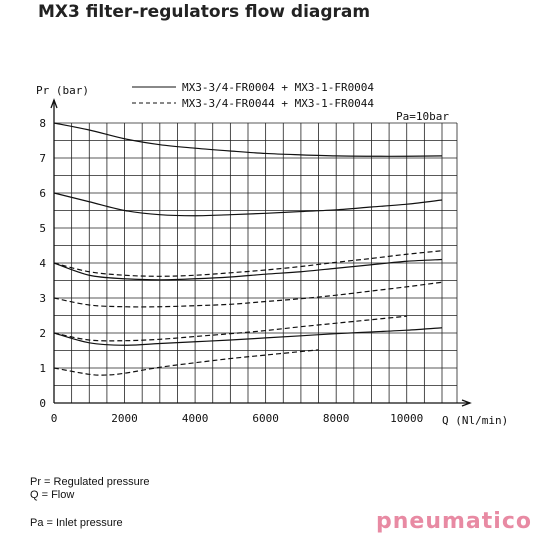  What do you see at coordinates (466, 403) in the screenshot?
I see `x-axis-arrow` at bounding box center [466, 403].